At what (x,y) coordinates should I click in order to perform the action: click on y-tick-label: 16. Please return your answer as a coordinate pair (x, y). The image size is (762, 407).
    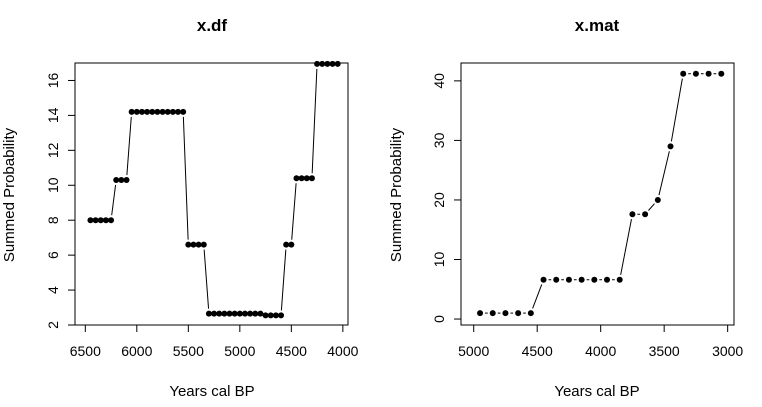
    Looking at the image, I should click on (53, 80).